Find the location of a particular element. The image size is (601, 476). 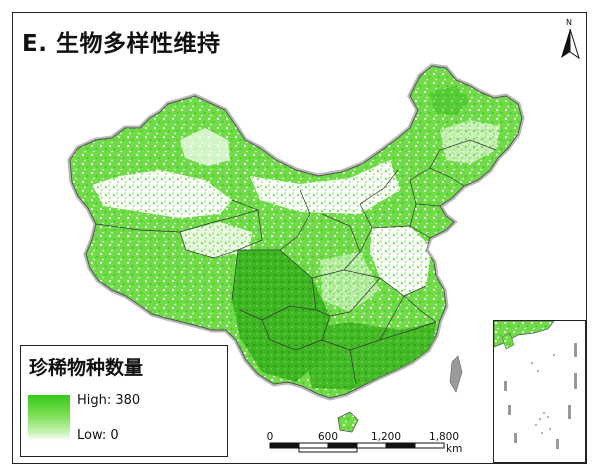

scale-bar is located at coordinates (357, 447).